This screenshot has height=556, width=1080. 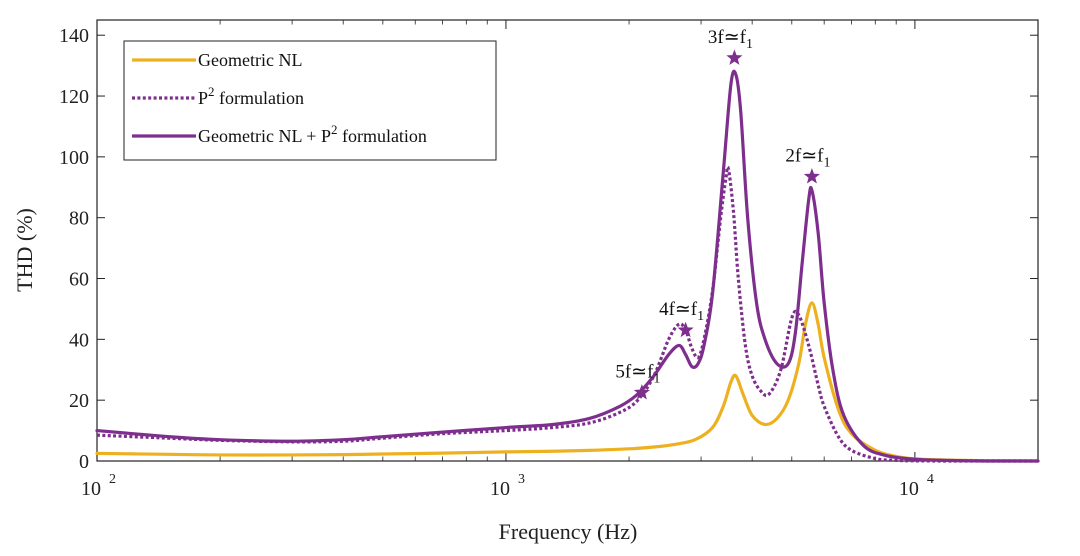 I want to click on y-tick-label: 20, so click(x=79, y=401).